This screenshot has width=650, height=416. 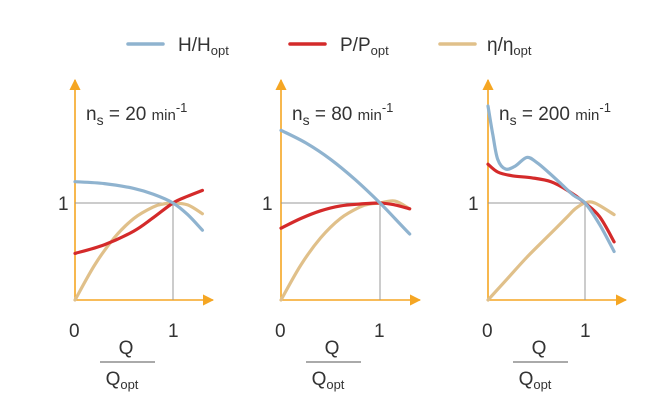 What do you see at coordinates (342, 114) in the screenshot?
I see `panel-title: ns = 80 min-1` at bounding box center [342, 114].